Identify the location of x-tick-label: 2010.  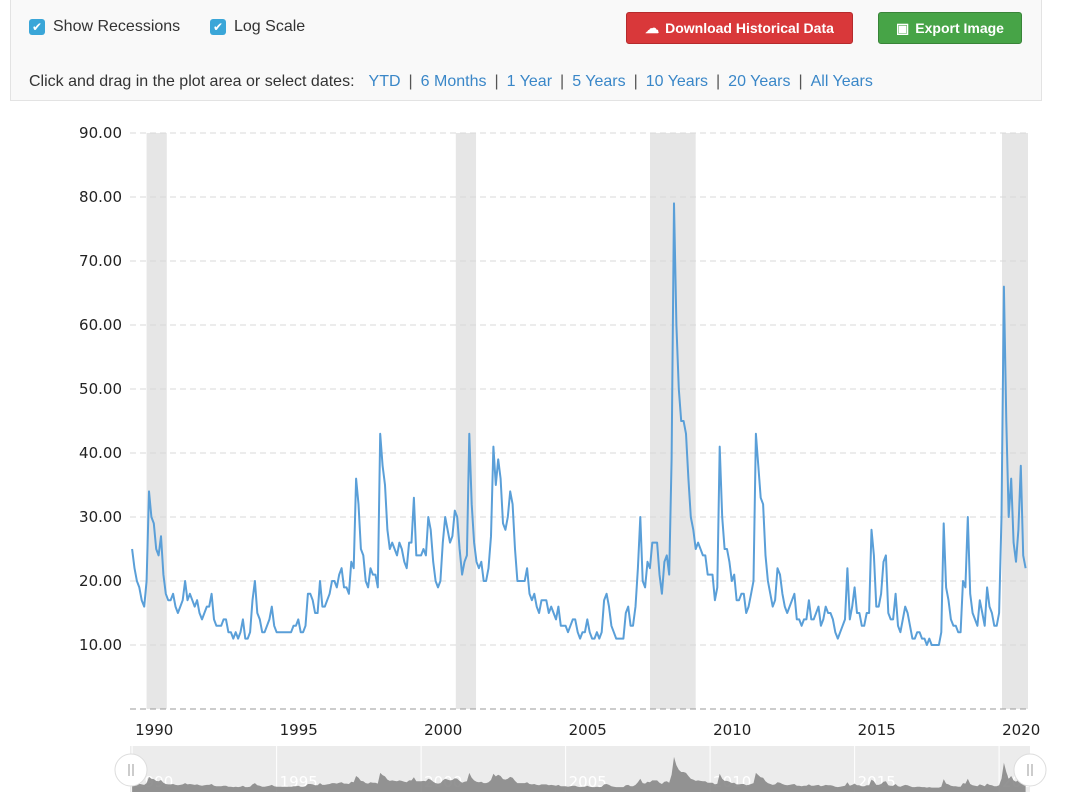
(732, 730).